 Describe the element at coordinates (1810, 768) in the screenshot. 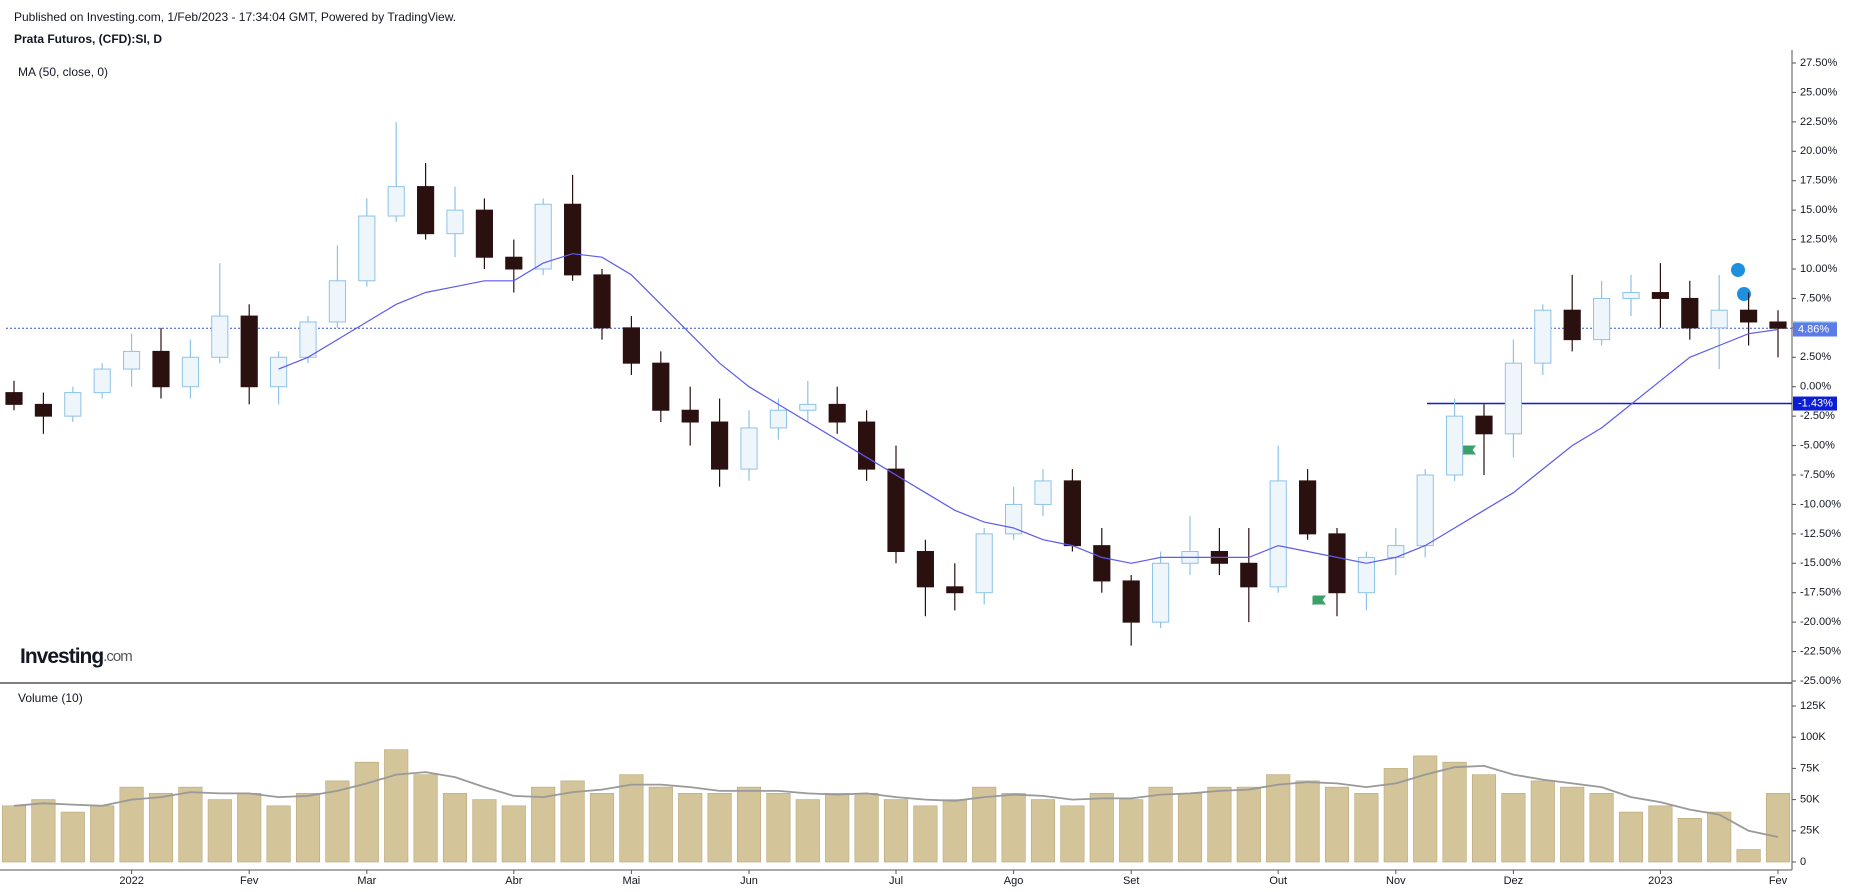

I see `y-tick-label: 75K` at that location.